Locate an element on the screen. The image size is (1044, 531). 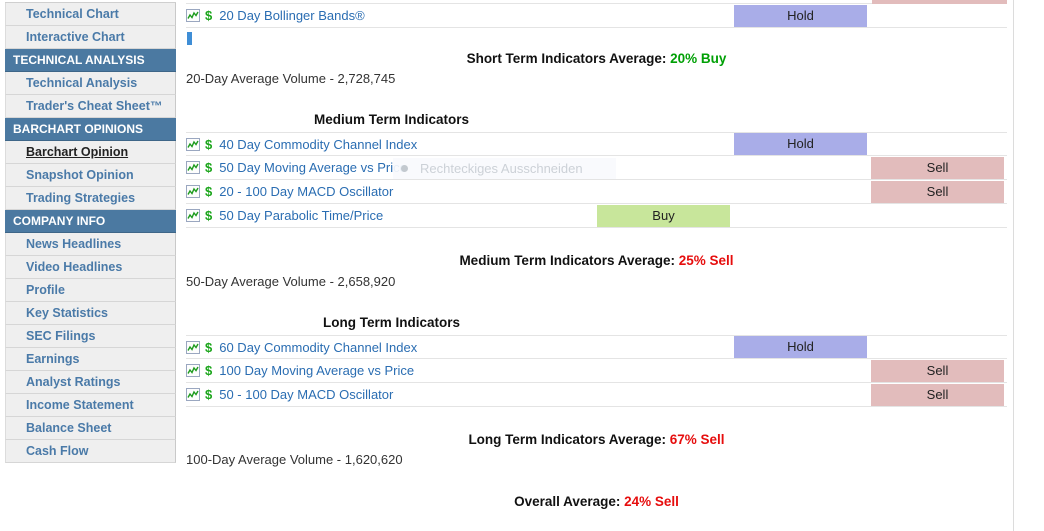
medium-term-average: Medium Term Indicators Average: 25% Sell is located at coordinates (596, 260).